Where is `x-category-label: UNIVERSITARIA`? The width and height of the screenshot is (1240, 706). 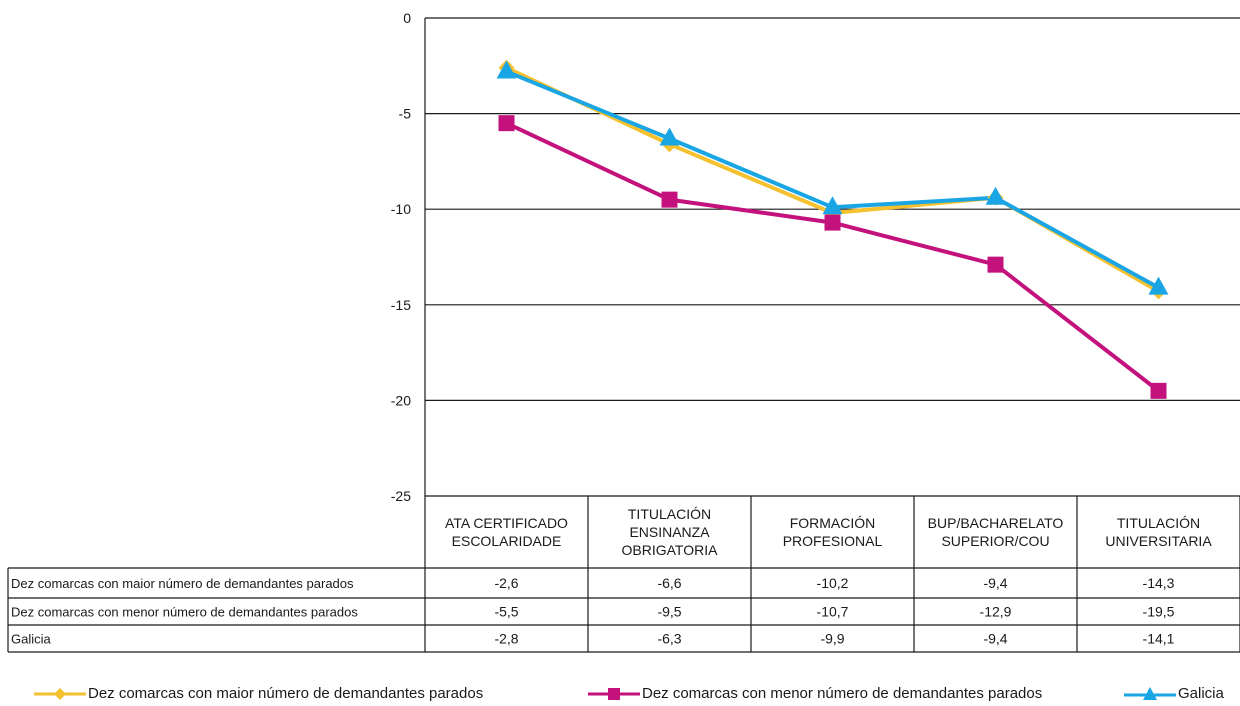
x-category-label: UNIVERSITARIA is located at coordinates (1158, 541).